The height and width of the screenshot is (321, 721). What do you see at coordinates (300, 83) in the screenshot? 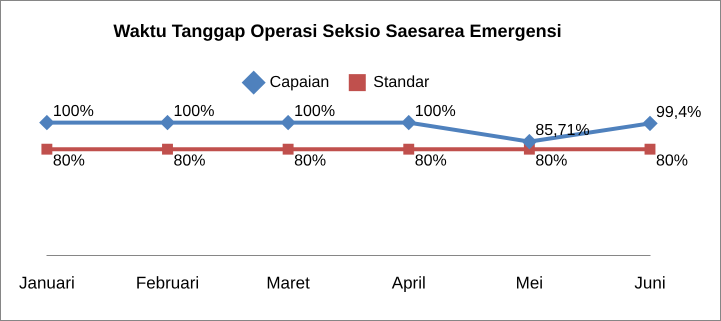
I see `legend-label: Capaian` at bounding box center [300, 83].